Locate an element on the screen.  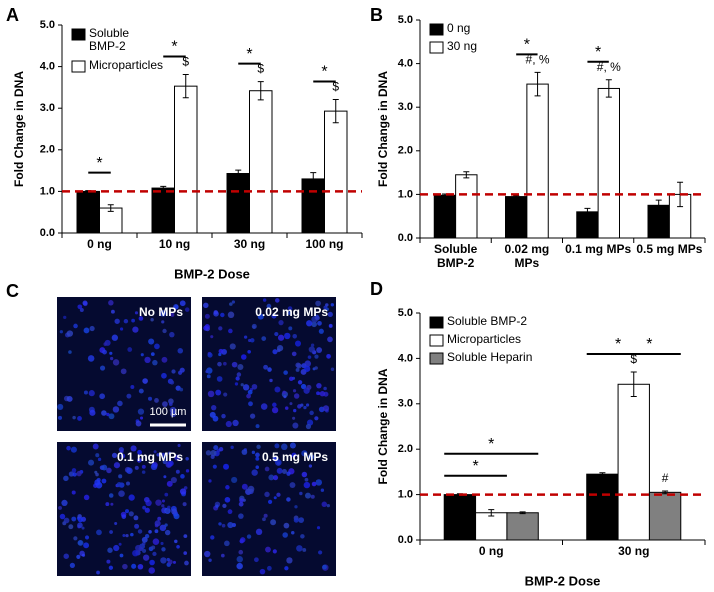
y-tick-label: 0.0 is located at coordinates (405, 238).